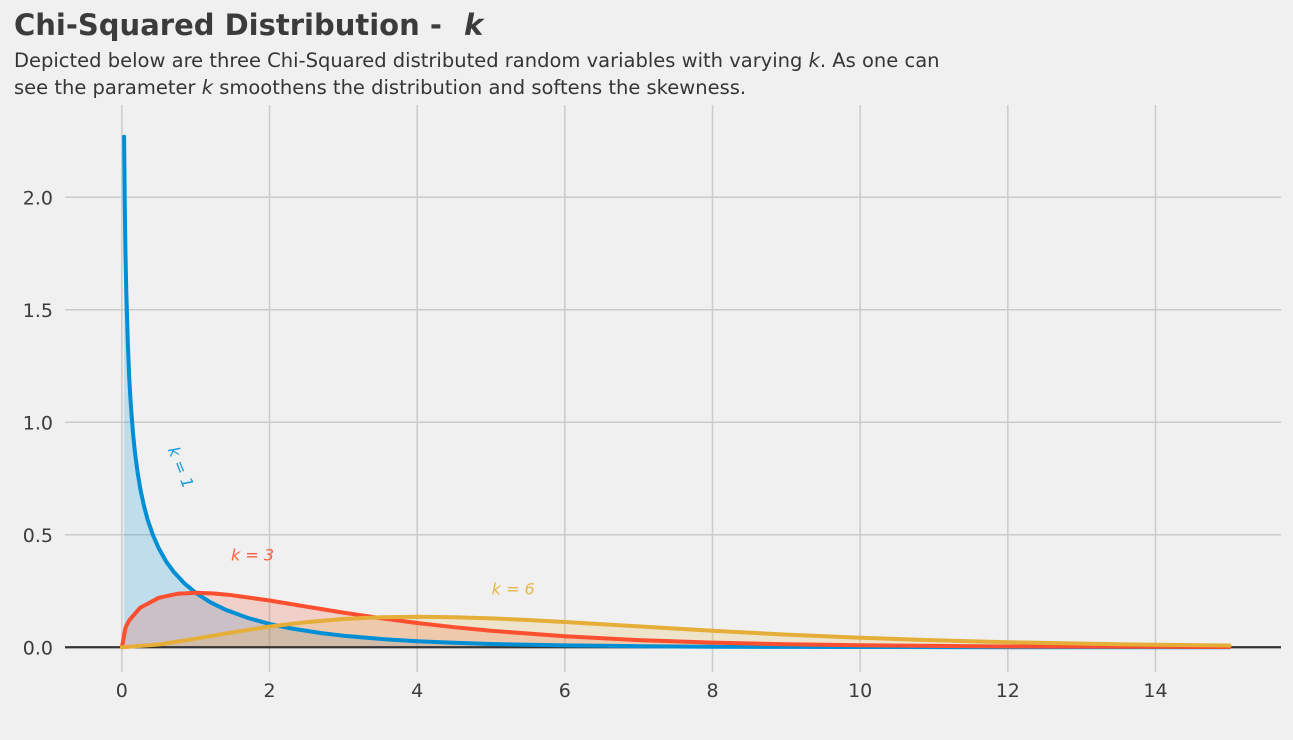 This screenshot has width=1293, height=740. I want to click on area-fill-k3, so click(675, 619).